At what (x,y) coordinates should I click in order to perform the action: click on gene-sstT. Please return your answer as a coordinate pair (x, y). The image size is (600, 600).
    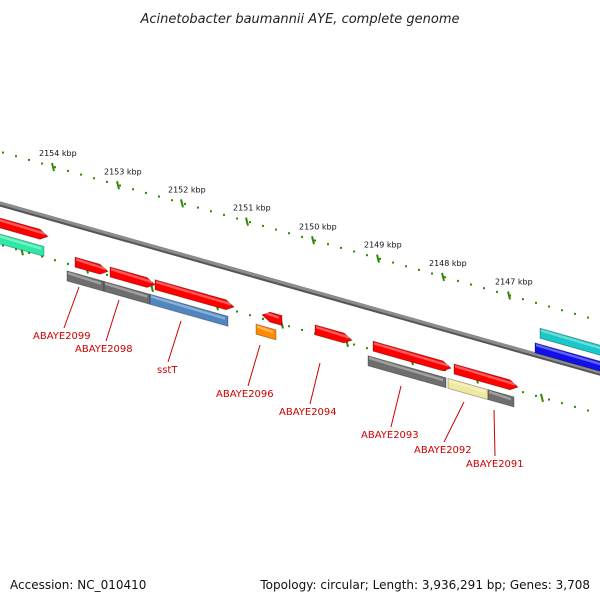
    Looking at the image, I should click on (189, 310).